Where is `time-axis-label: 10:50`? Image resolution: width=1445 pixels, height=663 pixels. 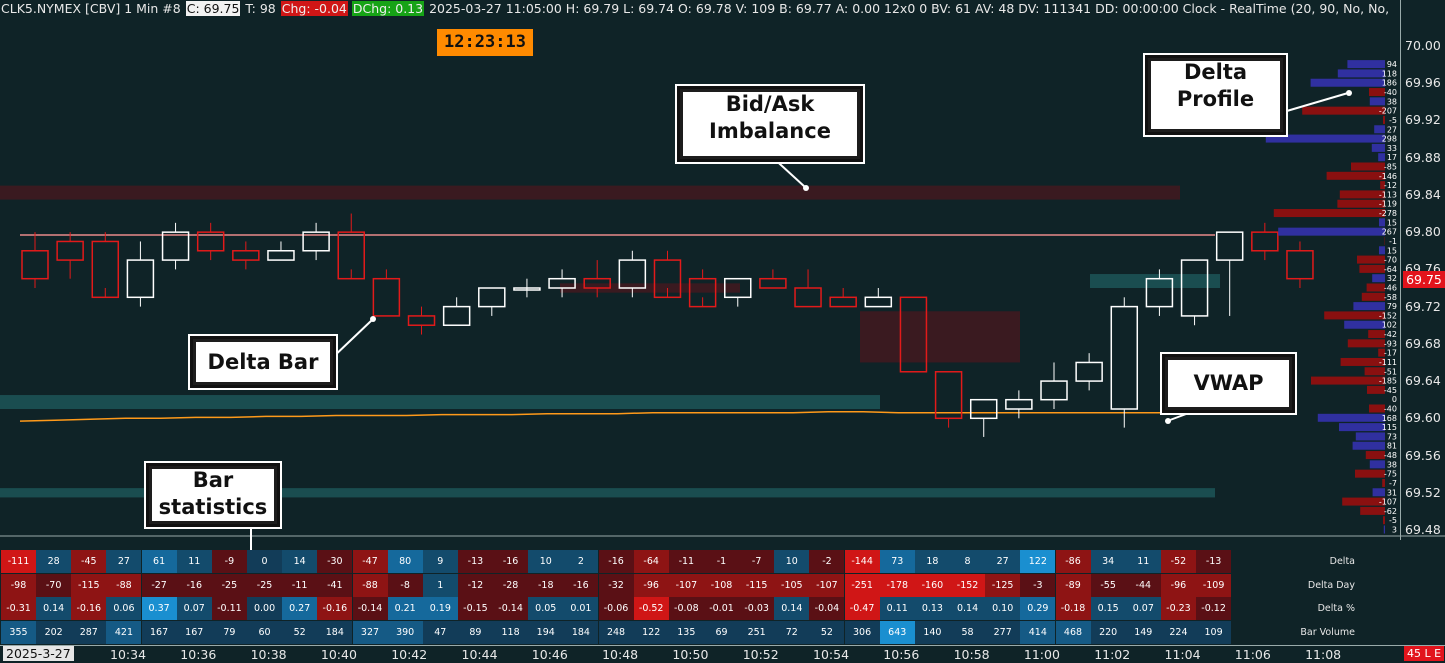
time-axis-label: 10:50 is located at coordinates (690, 654).